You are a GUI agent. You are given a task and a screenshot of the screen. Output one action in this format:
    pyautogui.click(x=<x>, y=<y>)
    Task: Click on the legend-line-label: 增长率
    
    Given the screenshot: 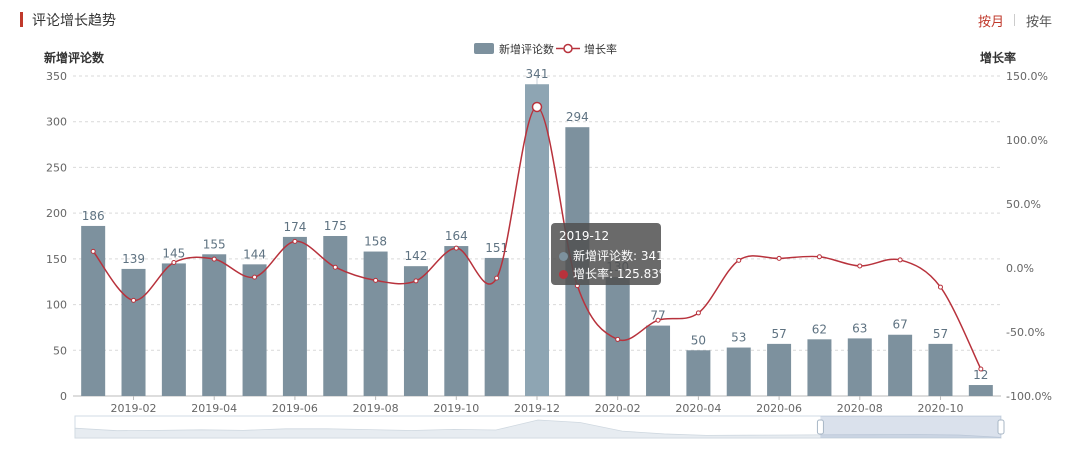 What is the action you would take?
    pyautogui.click(x=600, y=49)
    